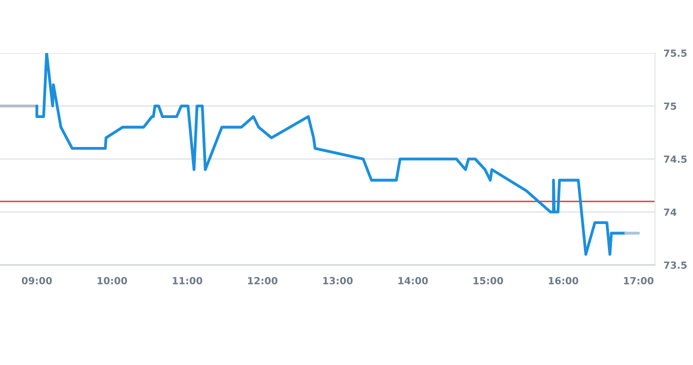 This screenshot has height=365, width=693. Describe the element at coordinates (670, 106) in the screenshot. I see `y-tick-label: 75` at that location.